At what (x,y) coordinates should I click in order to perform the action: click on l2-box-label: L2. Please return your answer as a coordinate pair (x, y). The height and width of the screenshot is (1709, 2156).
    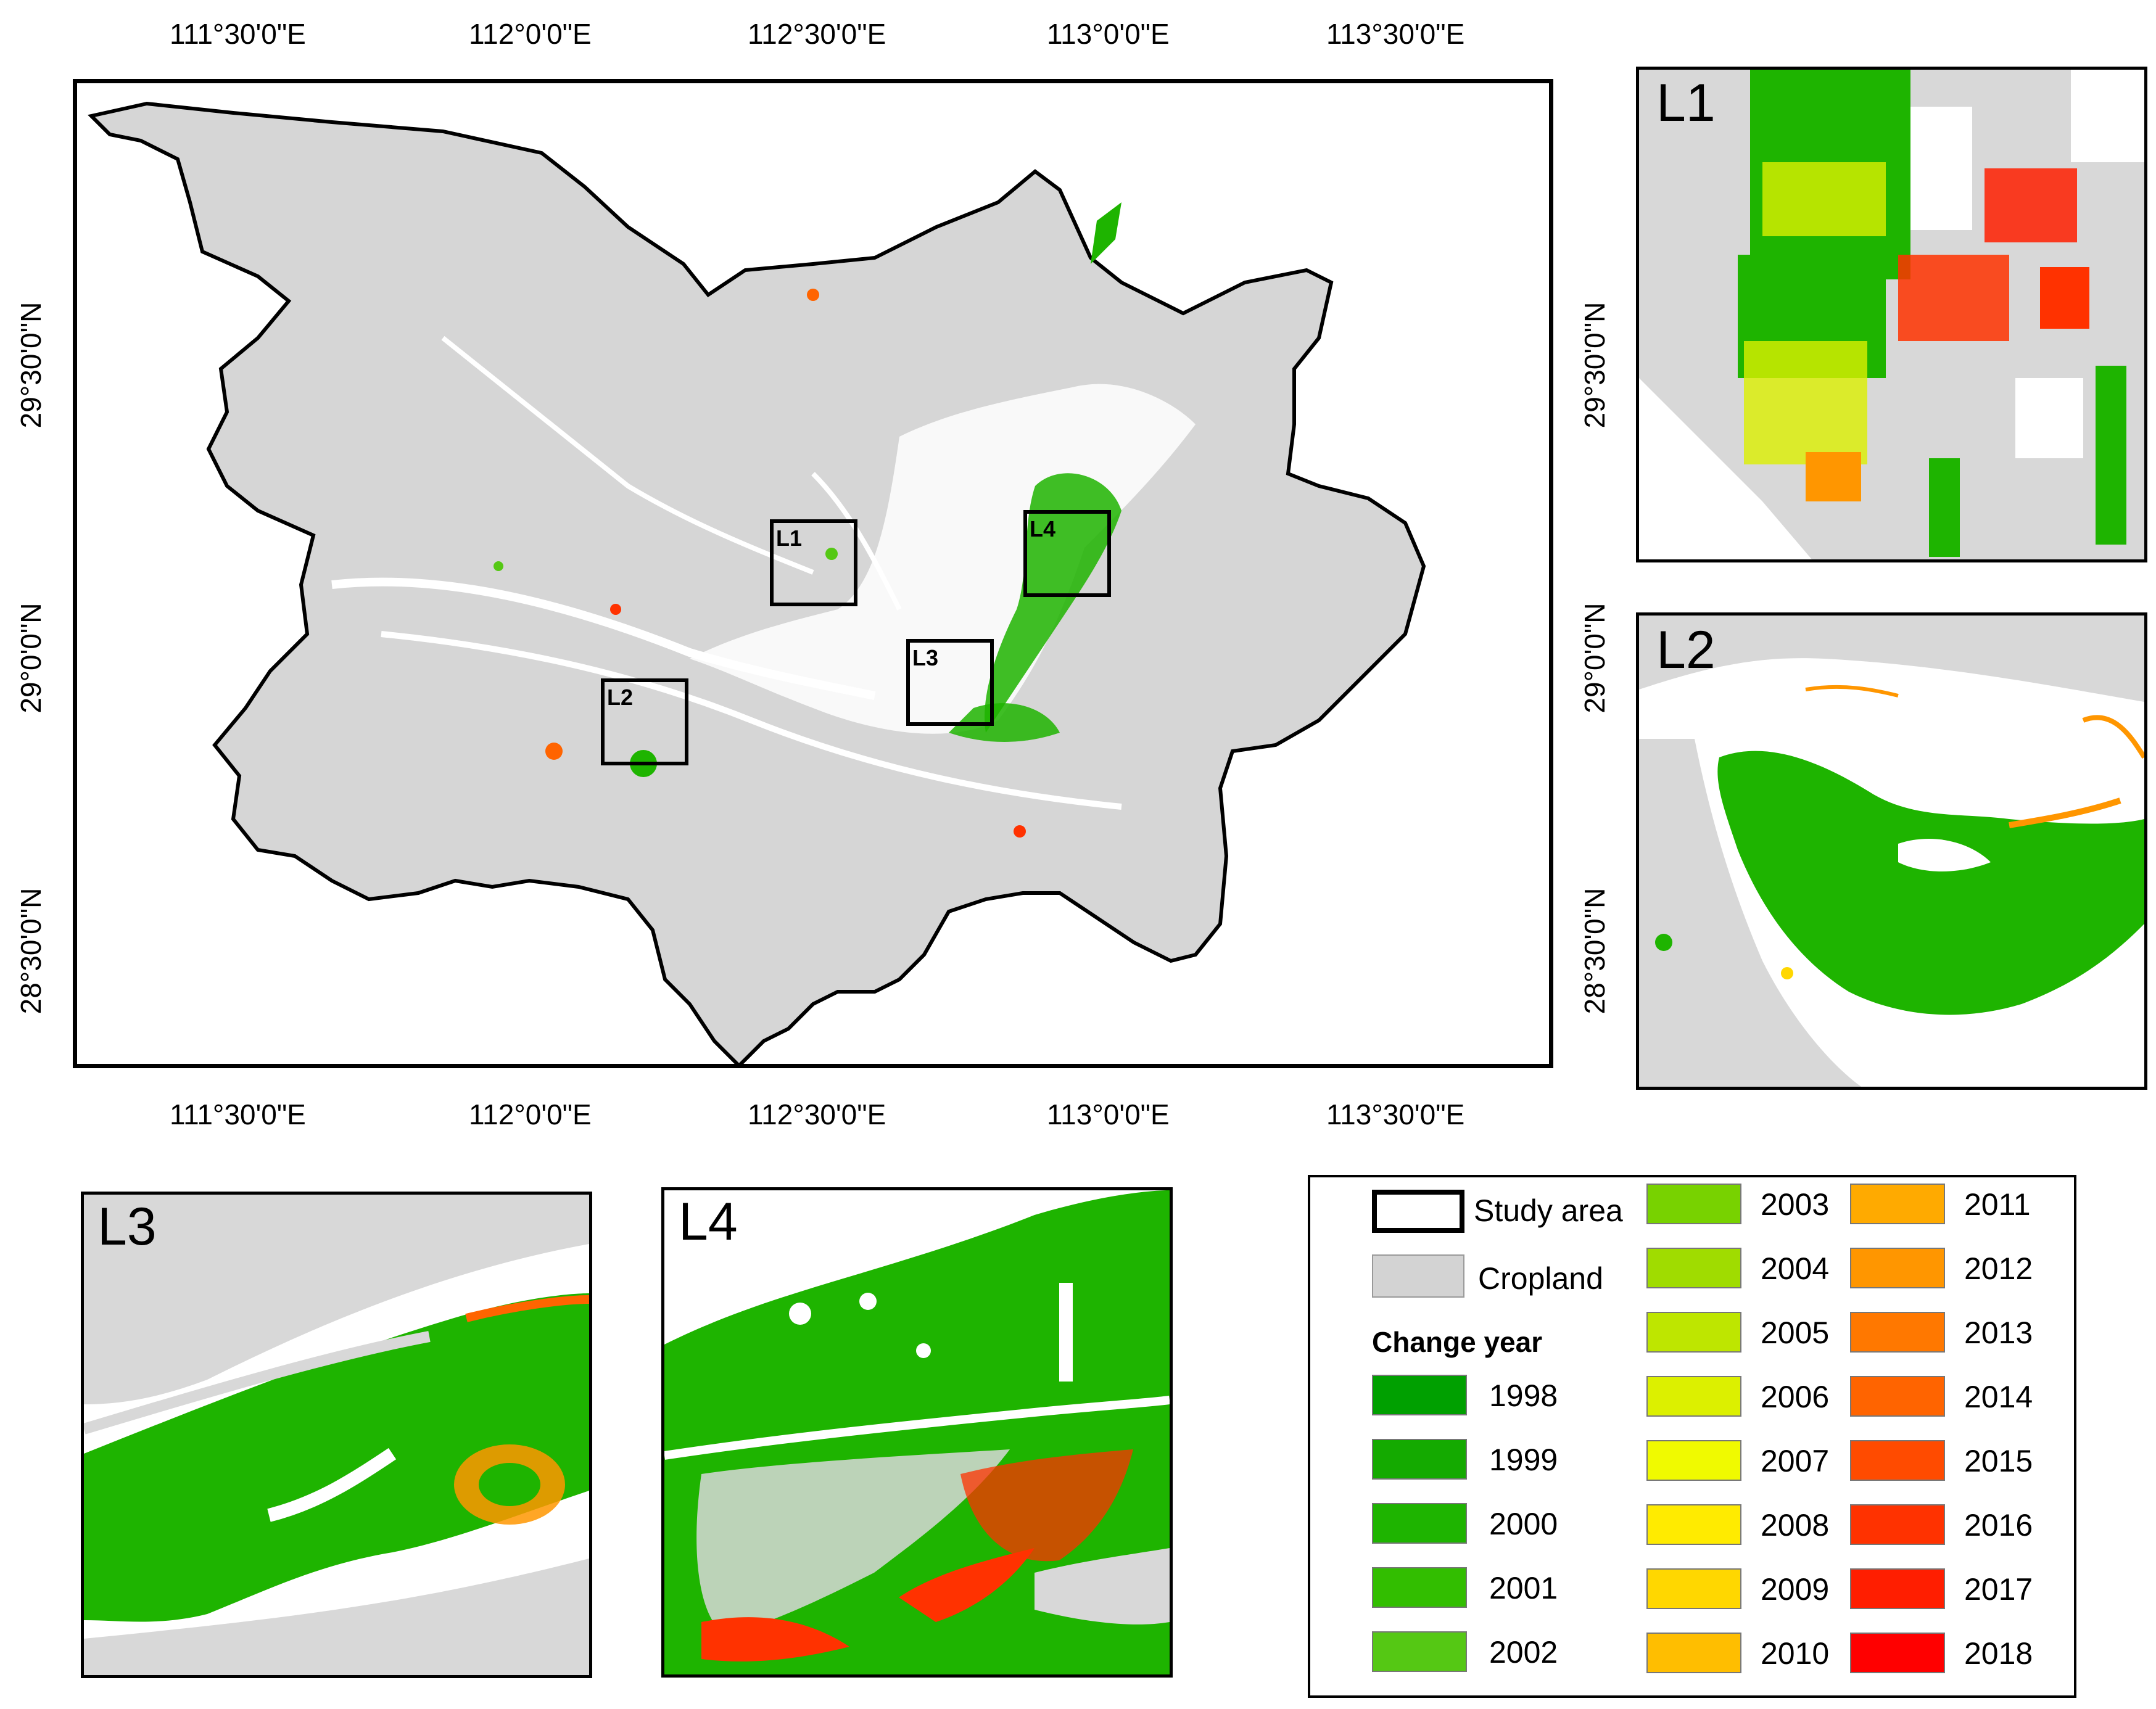
    Looking at the image, I should click on (620, 697).